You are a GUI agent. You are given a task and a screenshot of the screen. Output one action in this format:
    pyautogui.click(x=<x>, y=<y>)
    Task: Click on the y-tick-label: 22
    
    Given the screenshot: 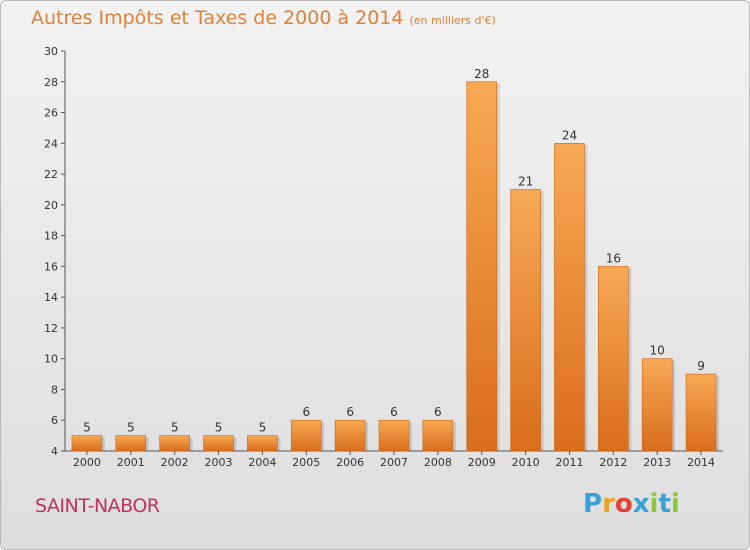 What is the action you would take?
    pyautogui.click(x=51, y=174)
    